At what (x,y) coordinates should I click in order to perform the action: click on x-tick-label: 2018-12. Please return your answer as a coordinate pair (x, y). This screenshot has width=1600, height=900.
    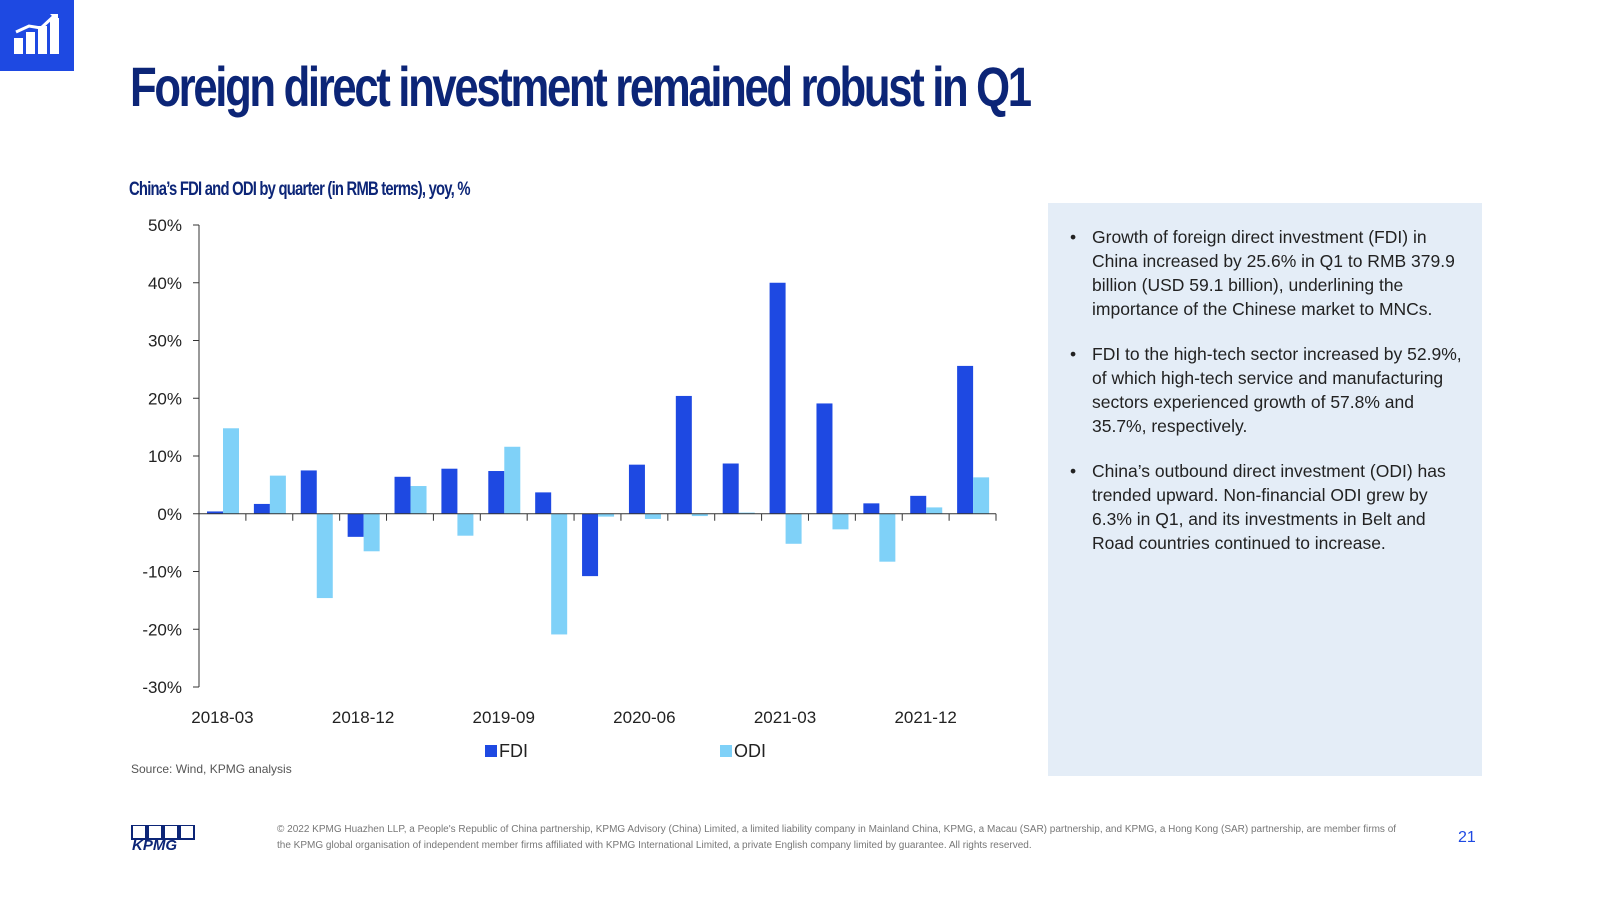
    Looking at the image, I should click on (363, 717).